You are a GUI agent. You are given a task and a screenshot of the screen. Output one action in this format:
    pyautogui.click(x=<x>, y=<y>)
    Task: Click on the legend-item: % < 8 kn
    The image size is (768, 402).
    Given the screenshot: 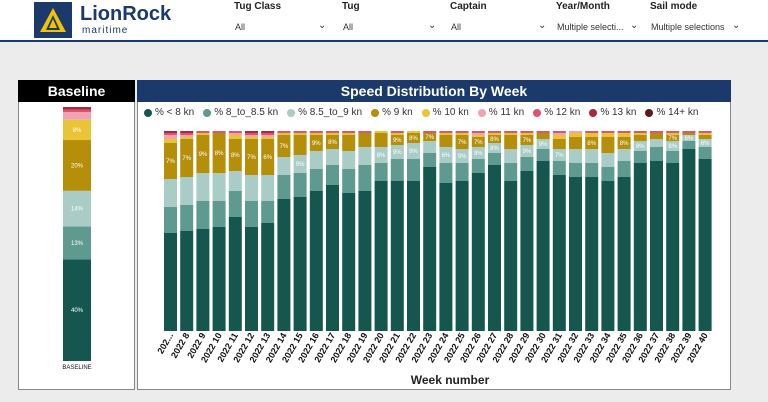 What is the action you would take?
    pyautogui.click(x=169, y=112)
    